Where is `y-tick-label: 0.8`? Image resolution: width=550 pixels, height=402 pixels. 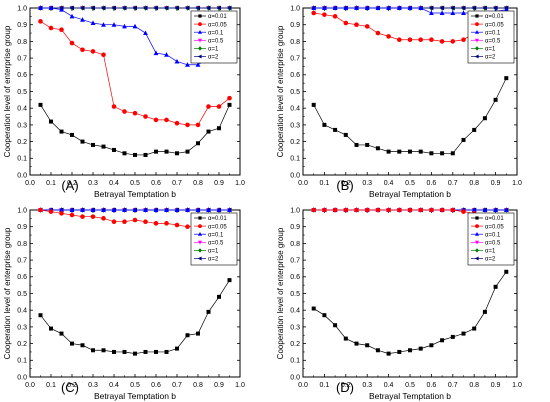 y-tick-label: 0.8 is located at coordinates (22, 244).